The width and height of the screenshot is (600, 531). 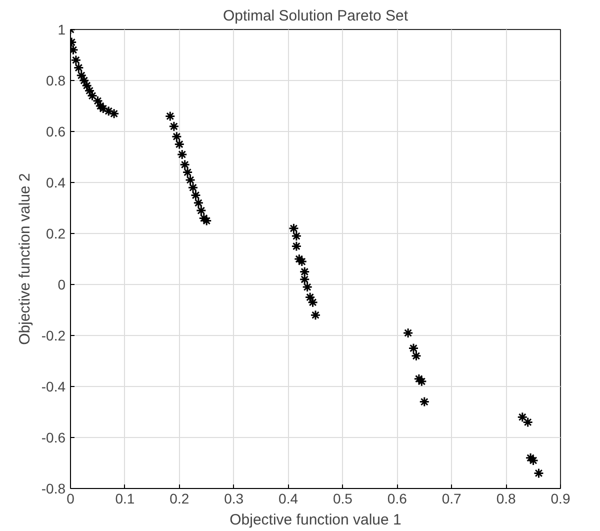 What do you see at coordinates (288, 498) in the screenshot?
I see `x-tick-label: 0.4` at bounding box center [288, 498].